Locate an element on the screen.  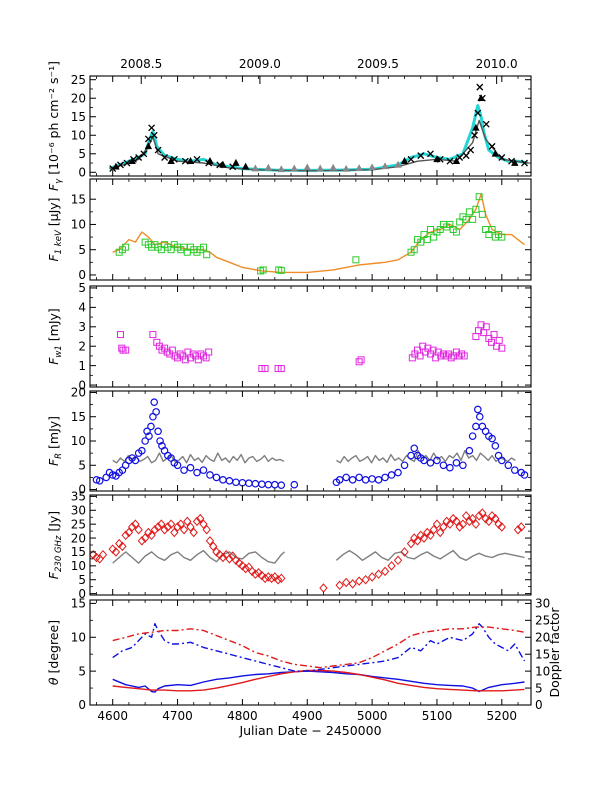
y-axis-label-unit: [μJy] is located at coordinates (53, 213).